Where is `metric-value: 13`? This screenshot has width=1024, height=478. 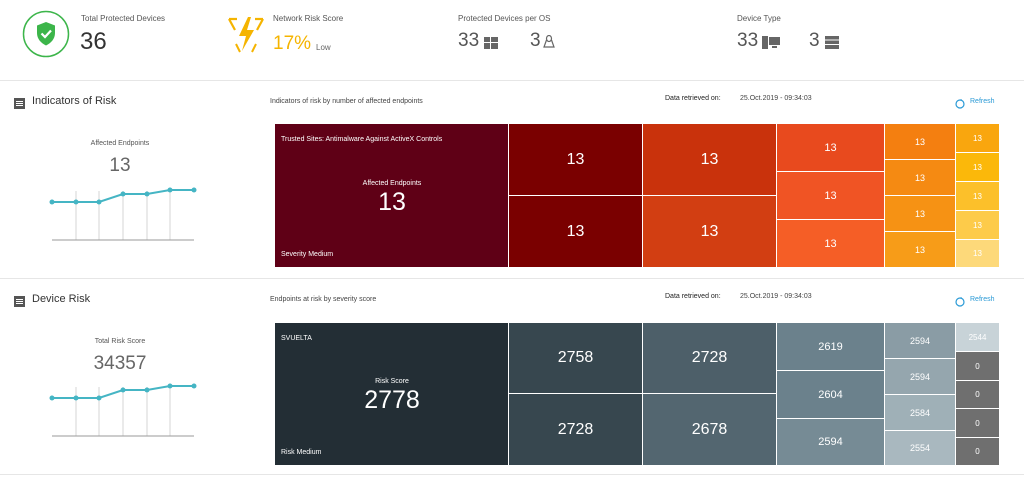 metric-value: 13 is located at coordinates (120, 165).